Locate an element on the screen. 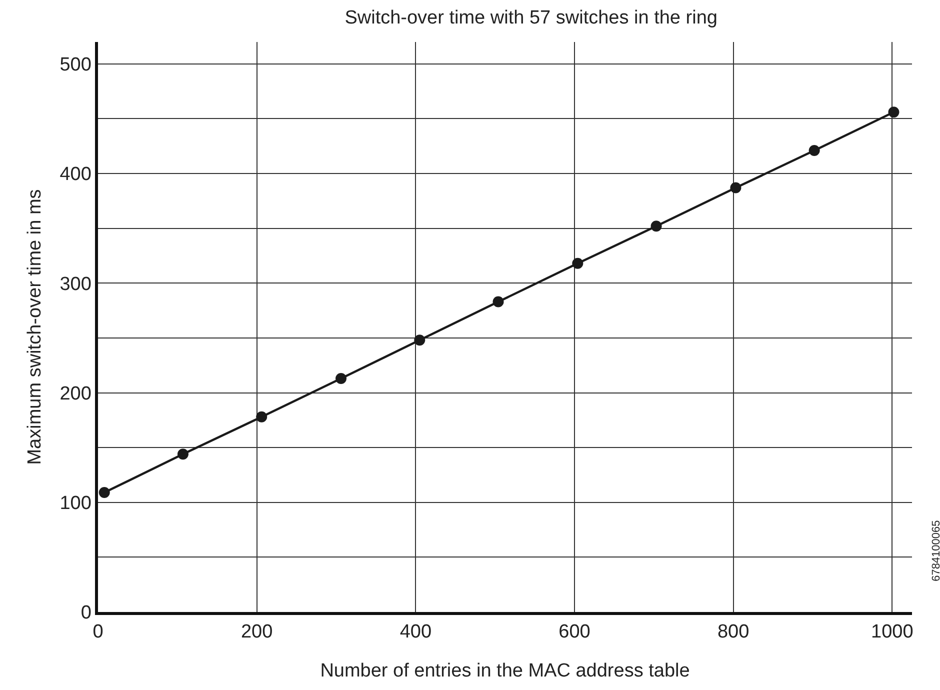  y-axis-title: Maximum switch-over time in ms is located at coordinates (35, 327).